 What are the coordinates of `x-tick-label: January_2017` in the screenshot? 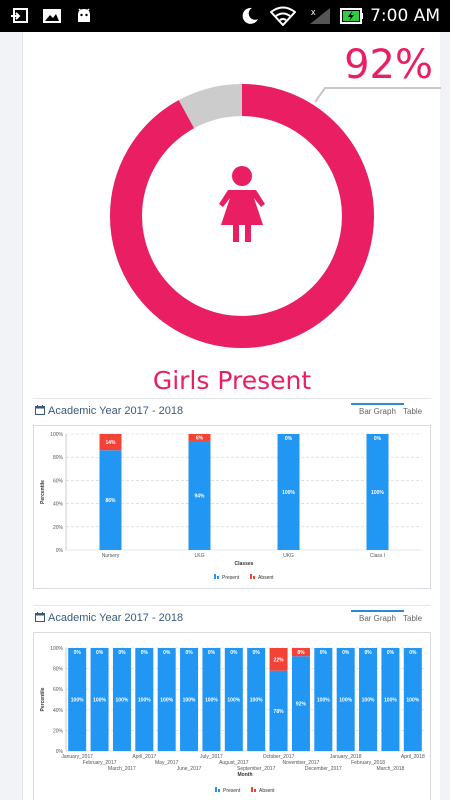 It's located at (77, 757).